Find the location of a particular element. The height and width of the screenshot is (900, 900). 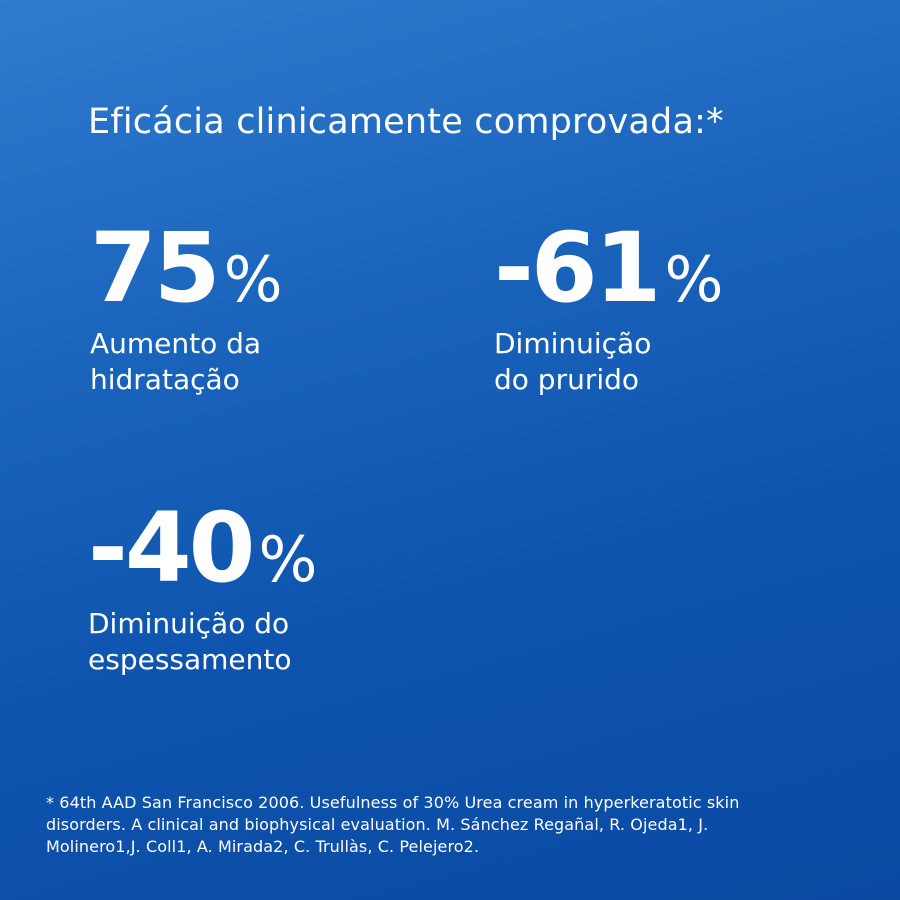

stat-caption-line: do prurido is located at coordinates (567, 379).